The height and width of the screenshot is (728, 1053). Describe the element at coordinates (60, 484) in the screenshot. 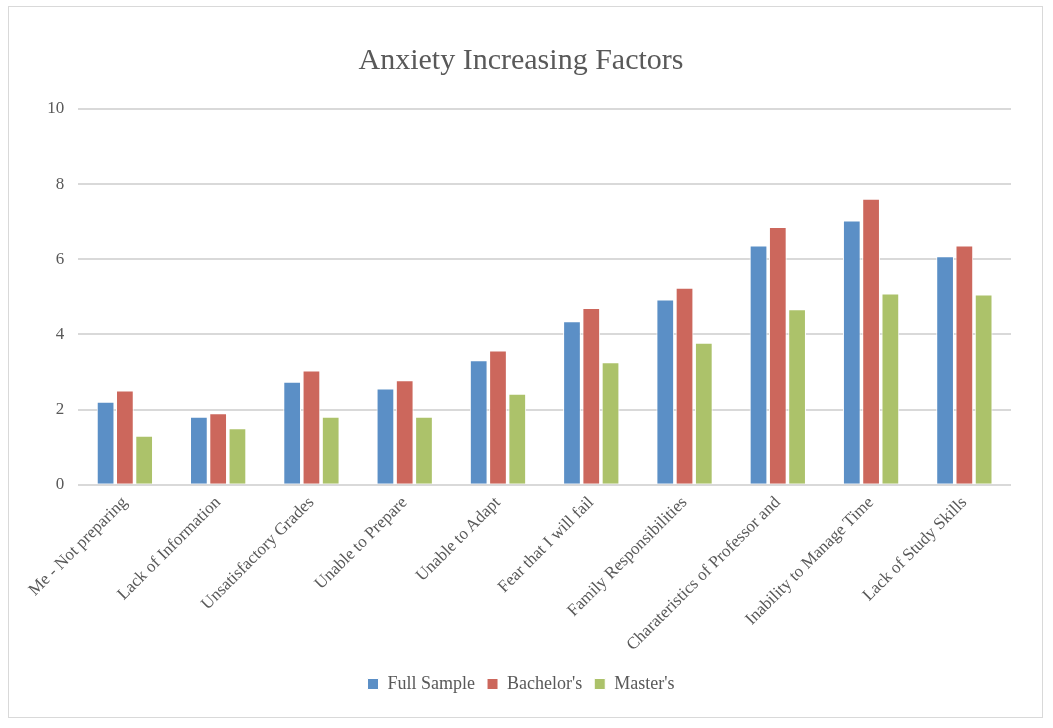

I see `y-tick-label: 0` at that location.